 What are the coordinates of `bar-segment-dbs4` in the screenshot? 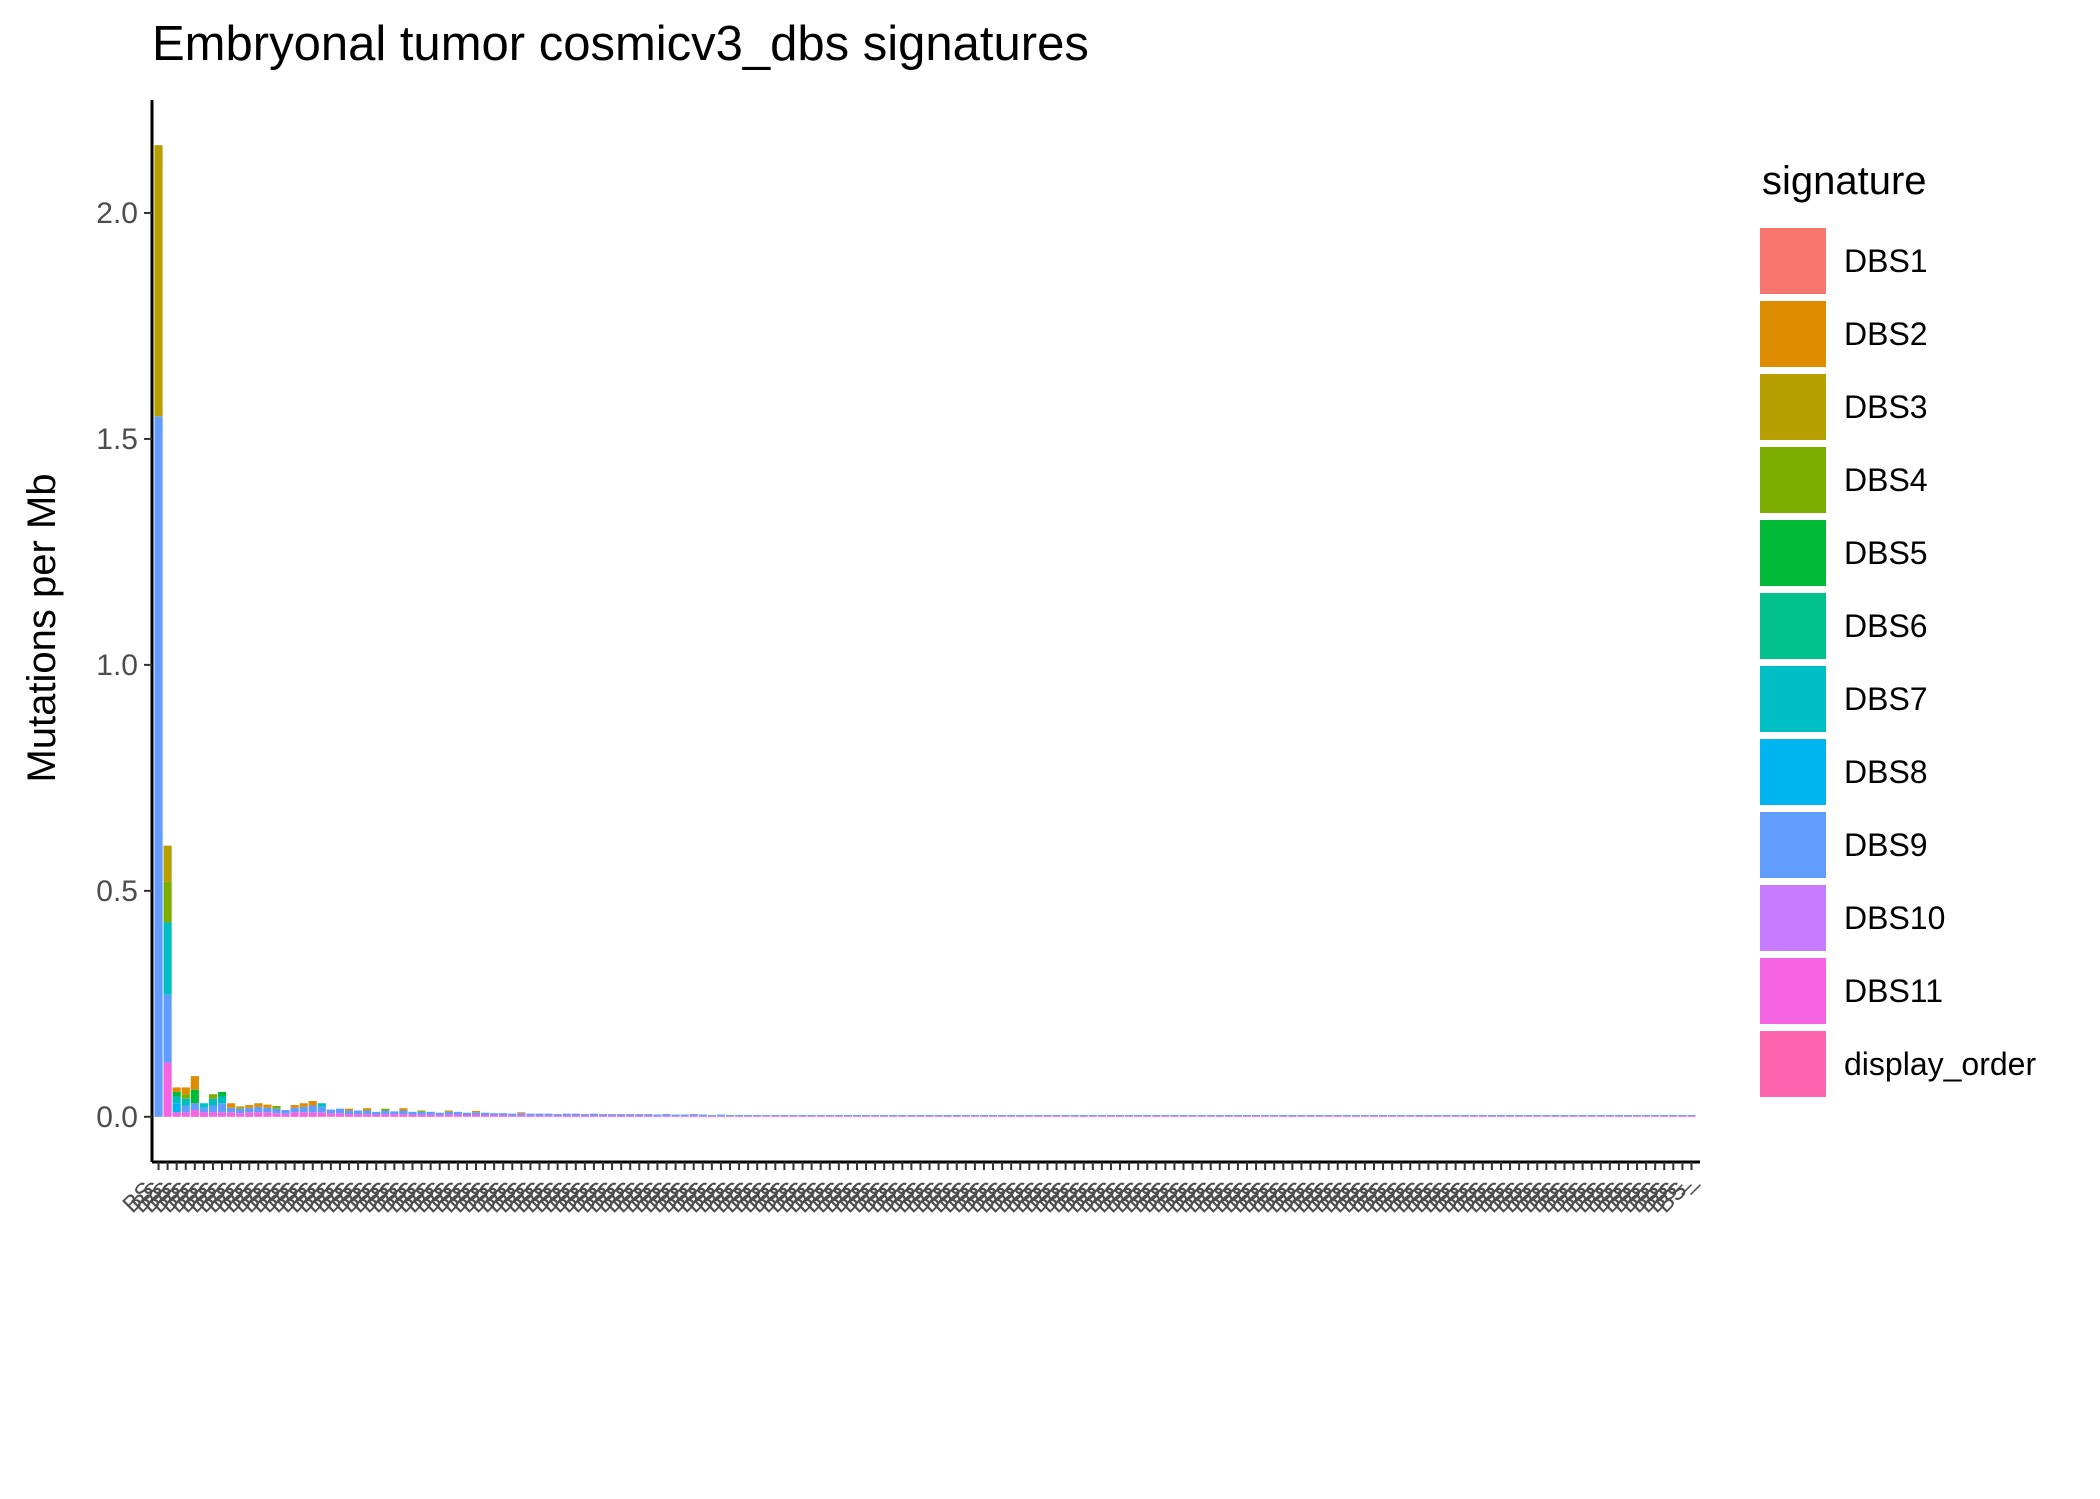 It's located at (185, 1096).